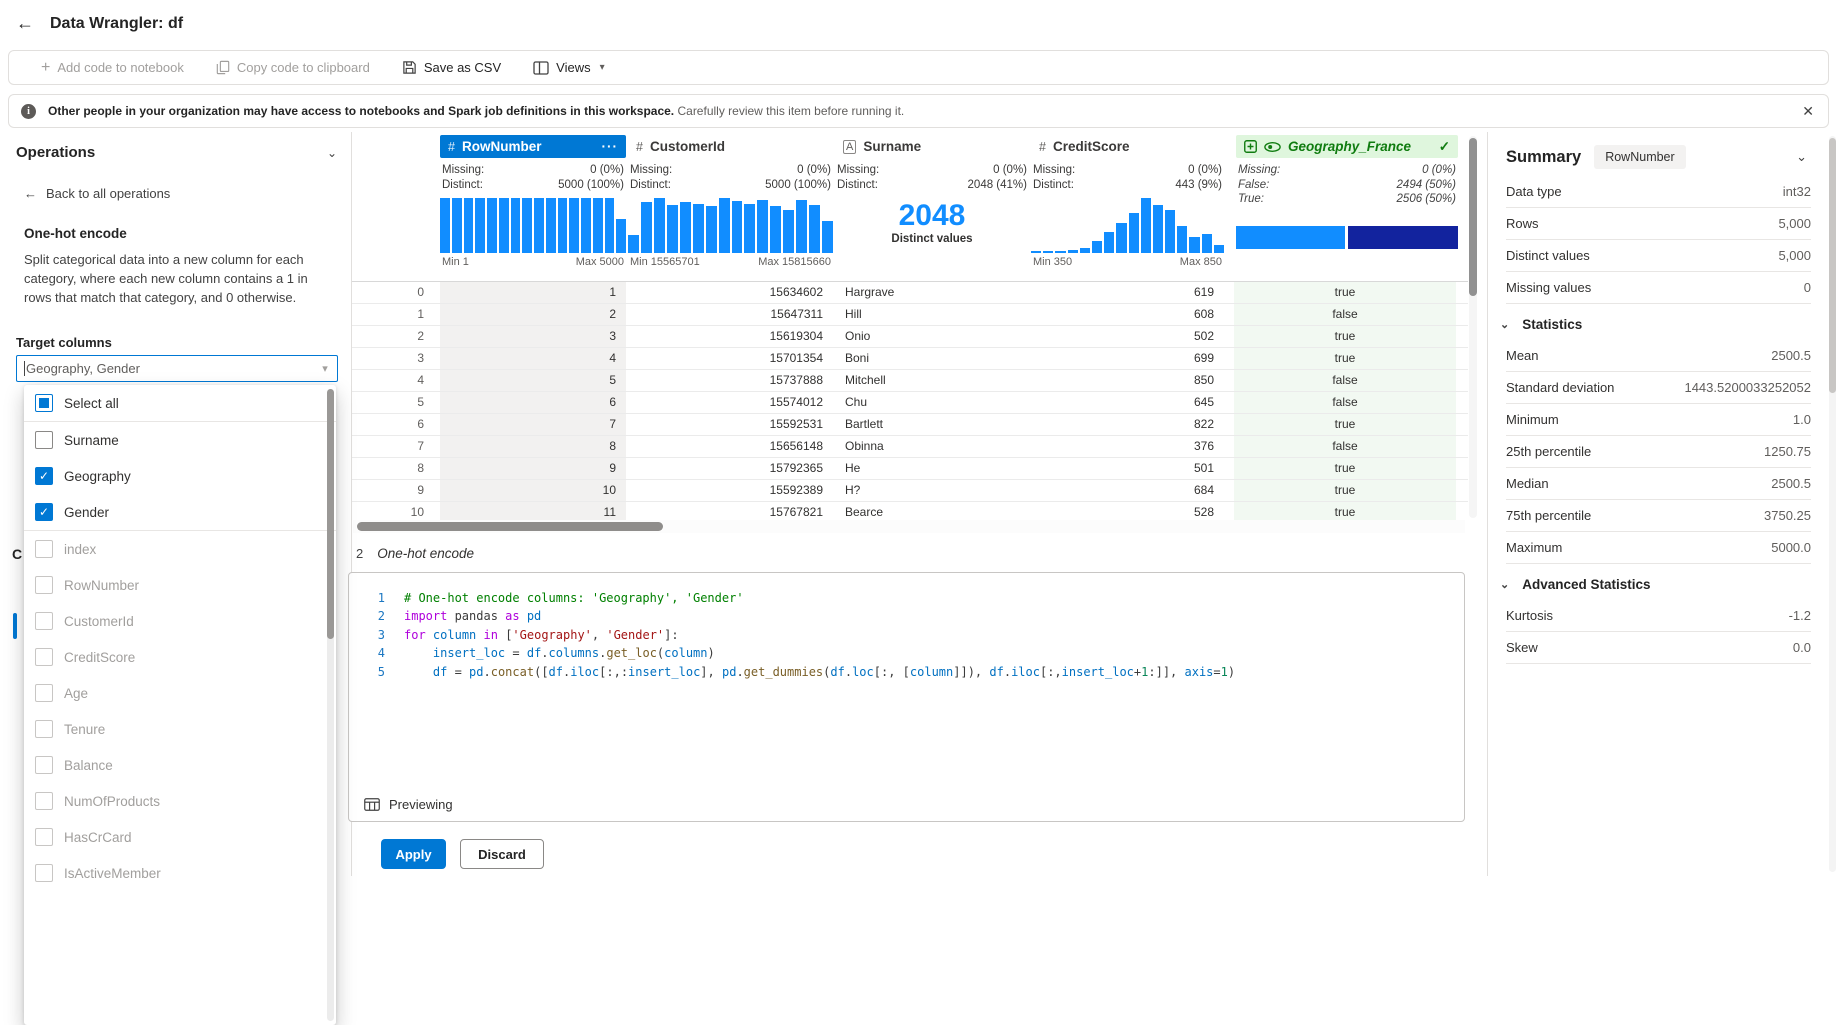 The image size is (1837, 1025). What do you see at coordinates (476, 671) in the screenshot?
I see `code-token: pd` at bounding box center [476, 671].